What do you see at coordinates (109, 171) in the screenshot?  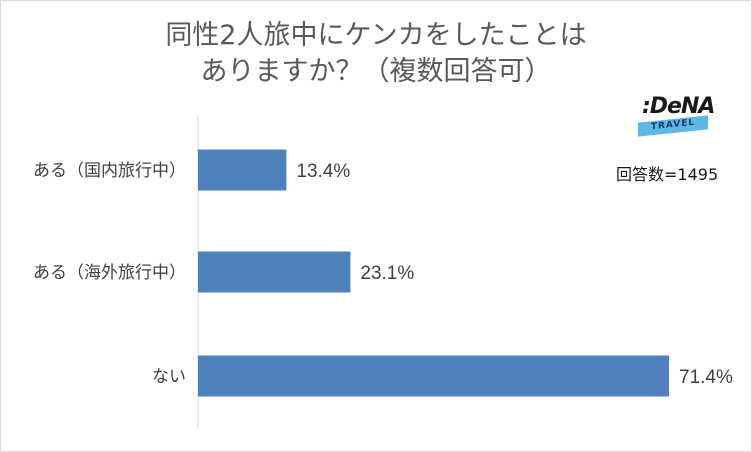 I see `category-label-0: ある（国内旅行中）` at bounding box center [109, 171].